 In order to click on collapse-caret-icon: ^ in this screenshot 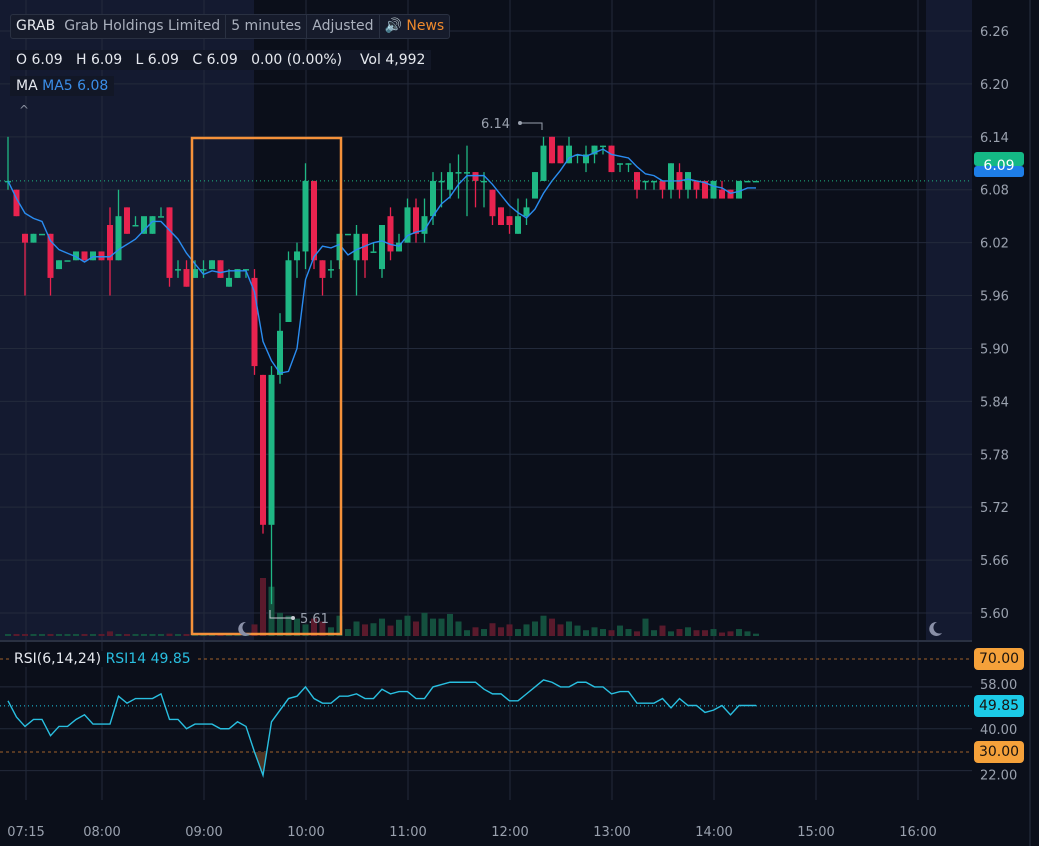, I will do `click(24, 110)`.